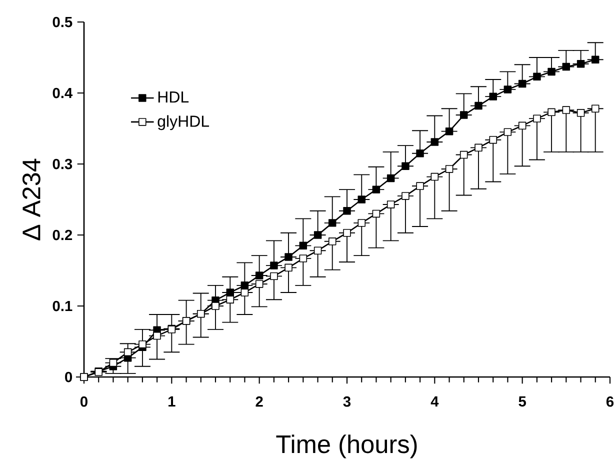 The image size is (615, 472). What do you see at coordinates (434, 401) in the screenshot?
I see `x-tick-label: 4` at bounding box center [434, 401].